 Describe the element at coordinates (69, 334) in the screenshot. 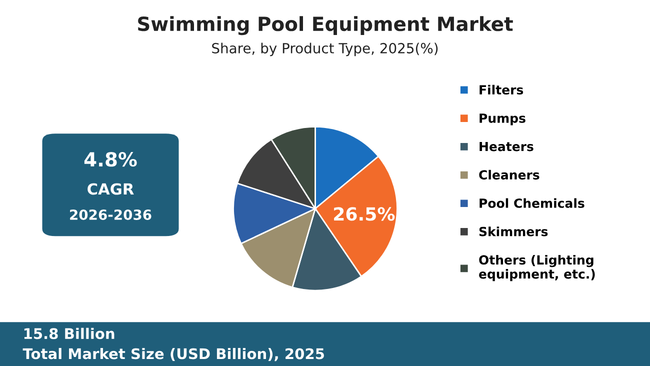

I see `text: 15.8 Billion` at that location.